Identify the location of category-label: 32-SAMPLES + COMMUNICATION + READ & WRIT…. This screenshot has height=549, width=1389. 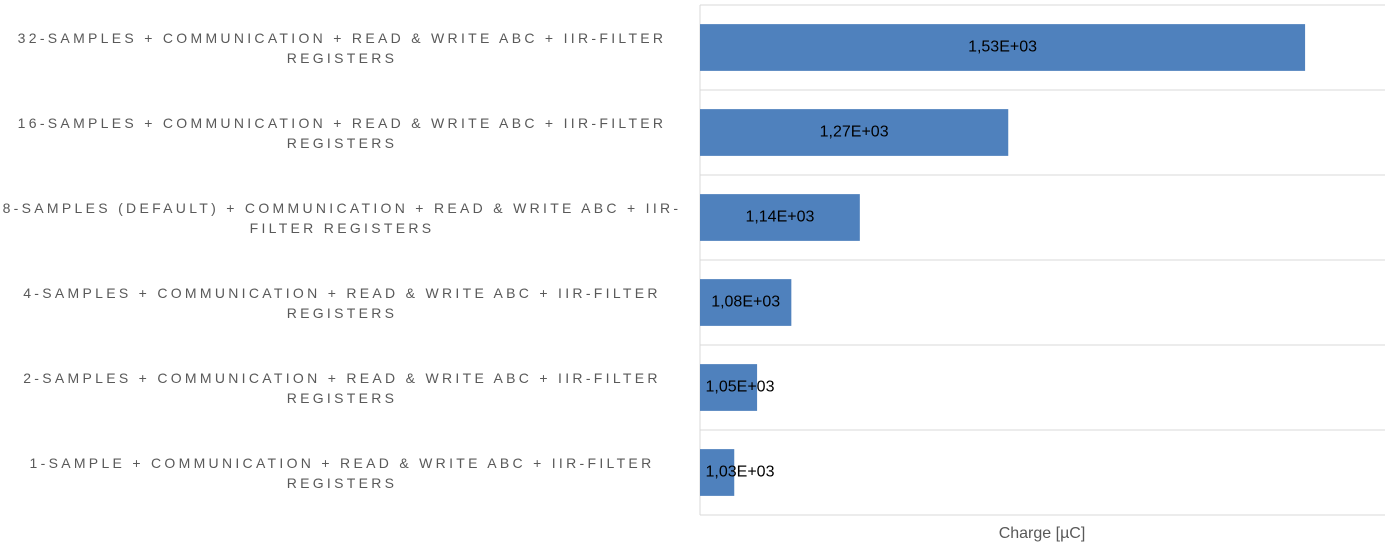
(342, 47).